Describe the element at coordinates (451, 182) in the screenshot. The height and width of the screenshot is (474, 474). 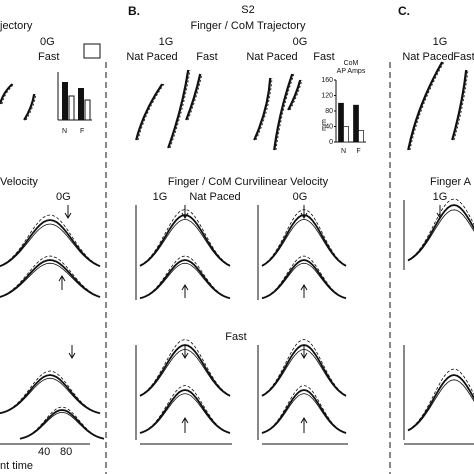
I see `panel-title: Finger A` at that location.